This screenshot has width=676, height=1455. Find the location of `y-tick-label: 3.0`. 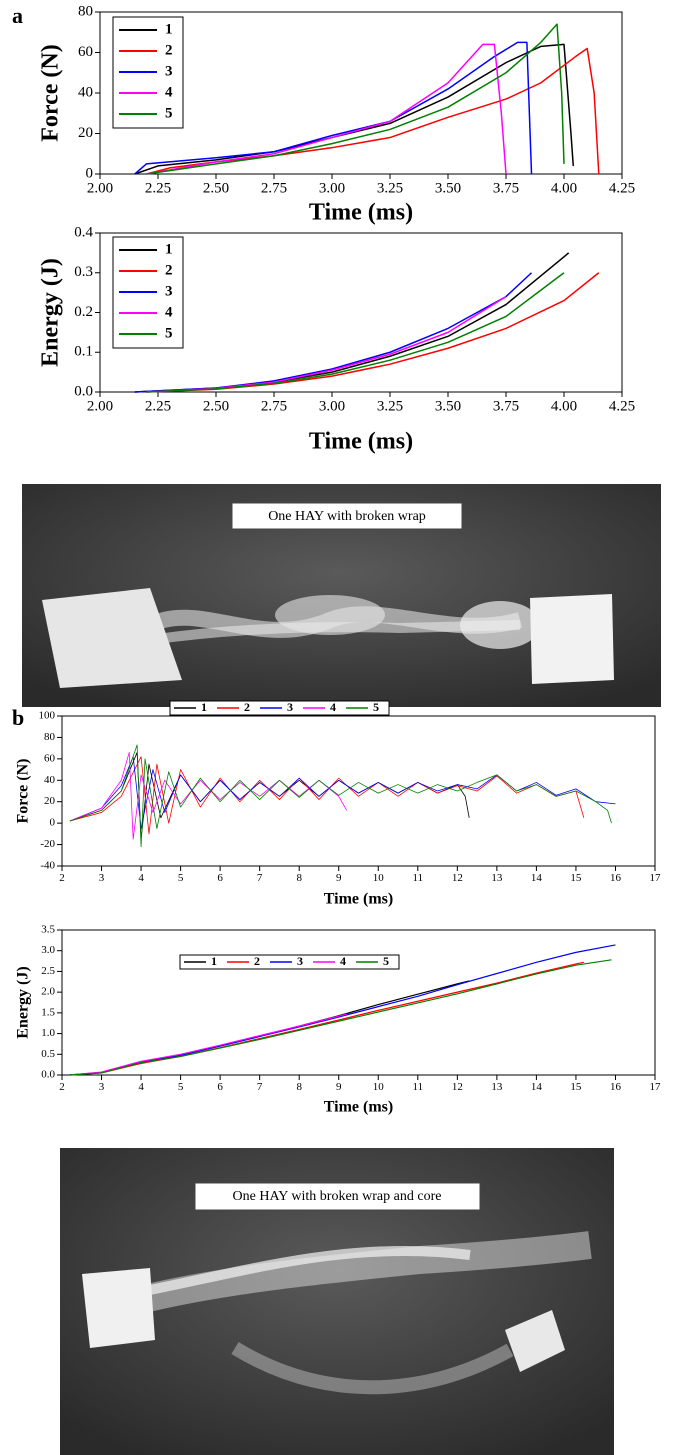

y-tick-label: 3.0 is located at coordinates (48, 950).